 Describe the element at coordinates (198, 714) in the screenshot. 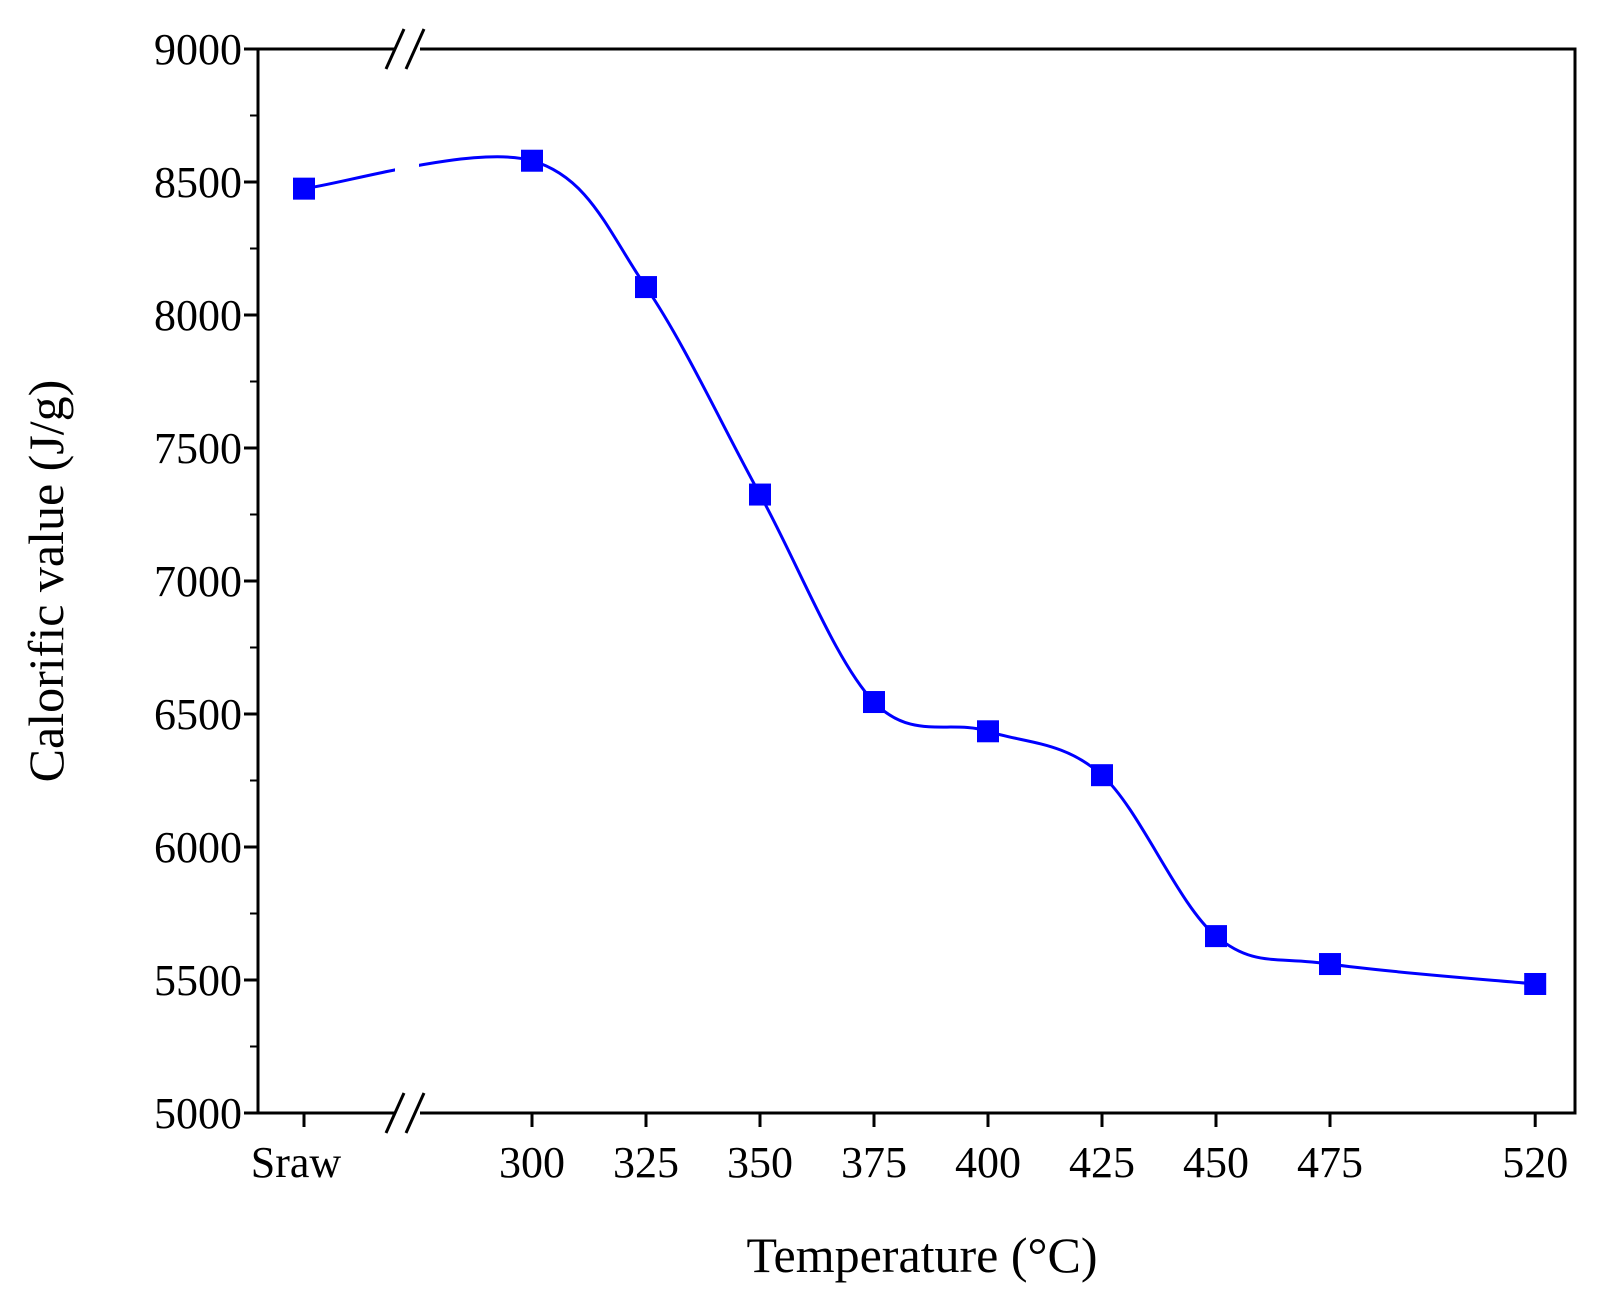

I see `y-tick-label: 6500` at that location.